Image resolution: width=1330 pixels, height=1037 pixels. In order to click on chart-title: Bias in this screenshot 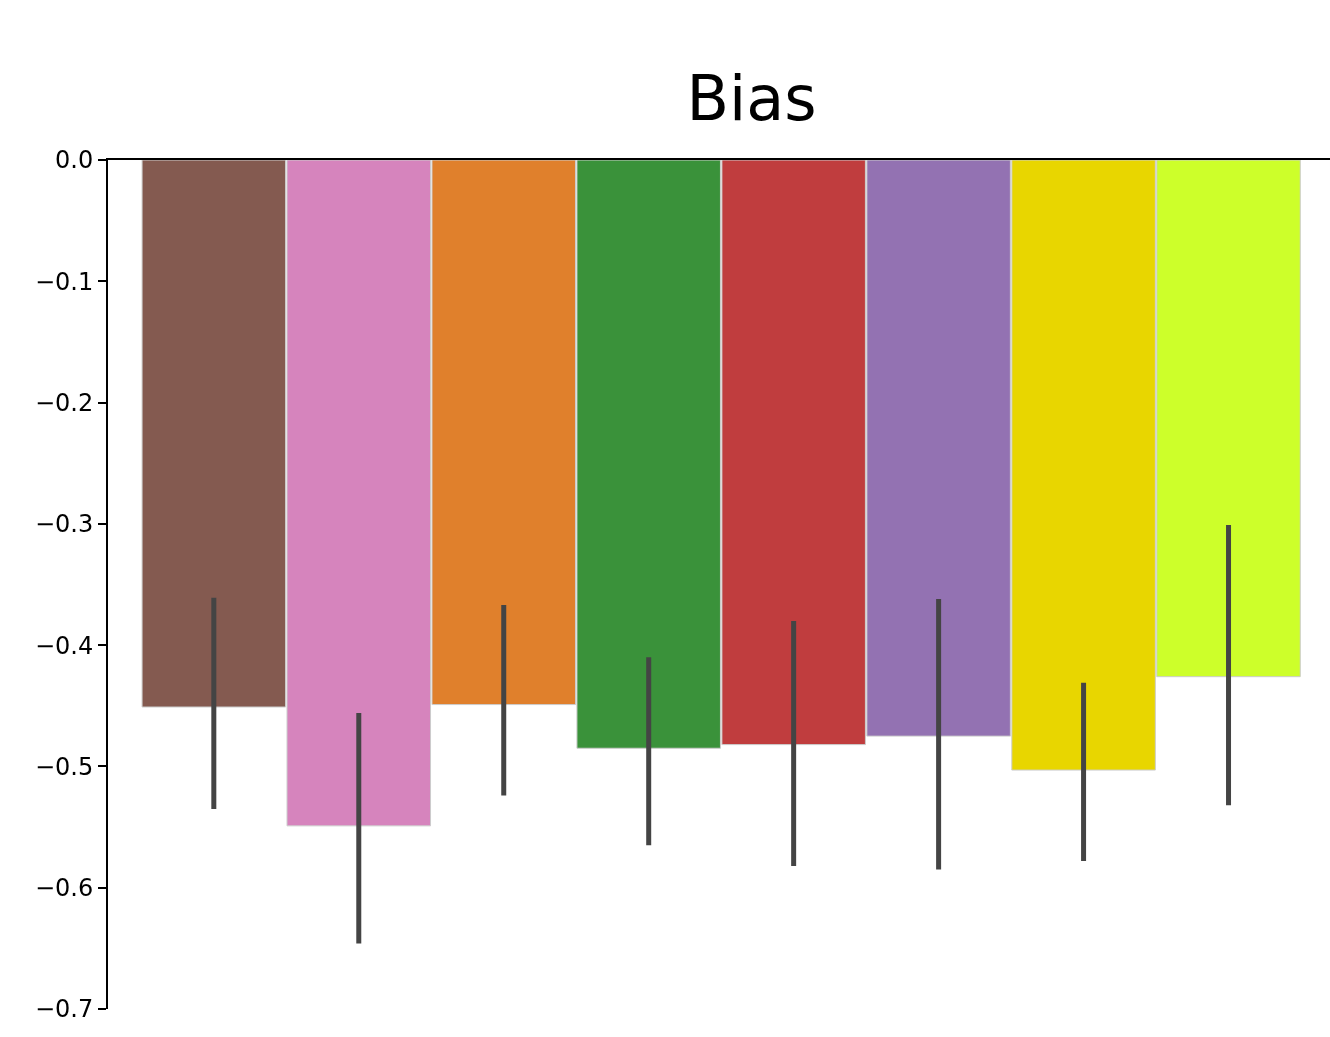, I will do `click(751, 99)`.